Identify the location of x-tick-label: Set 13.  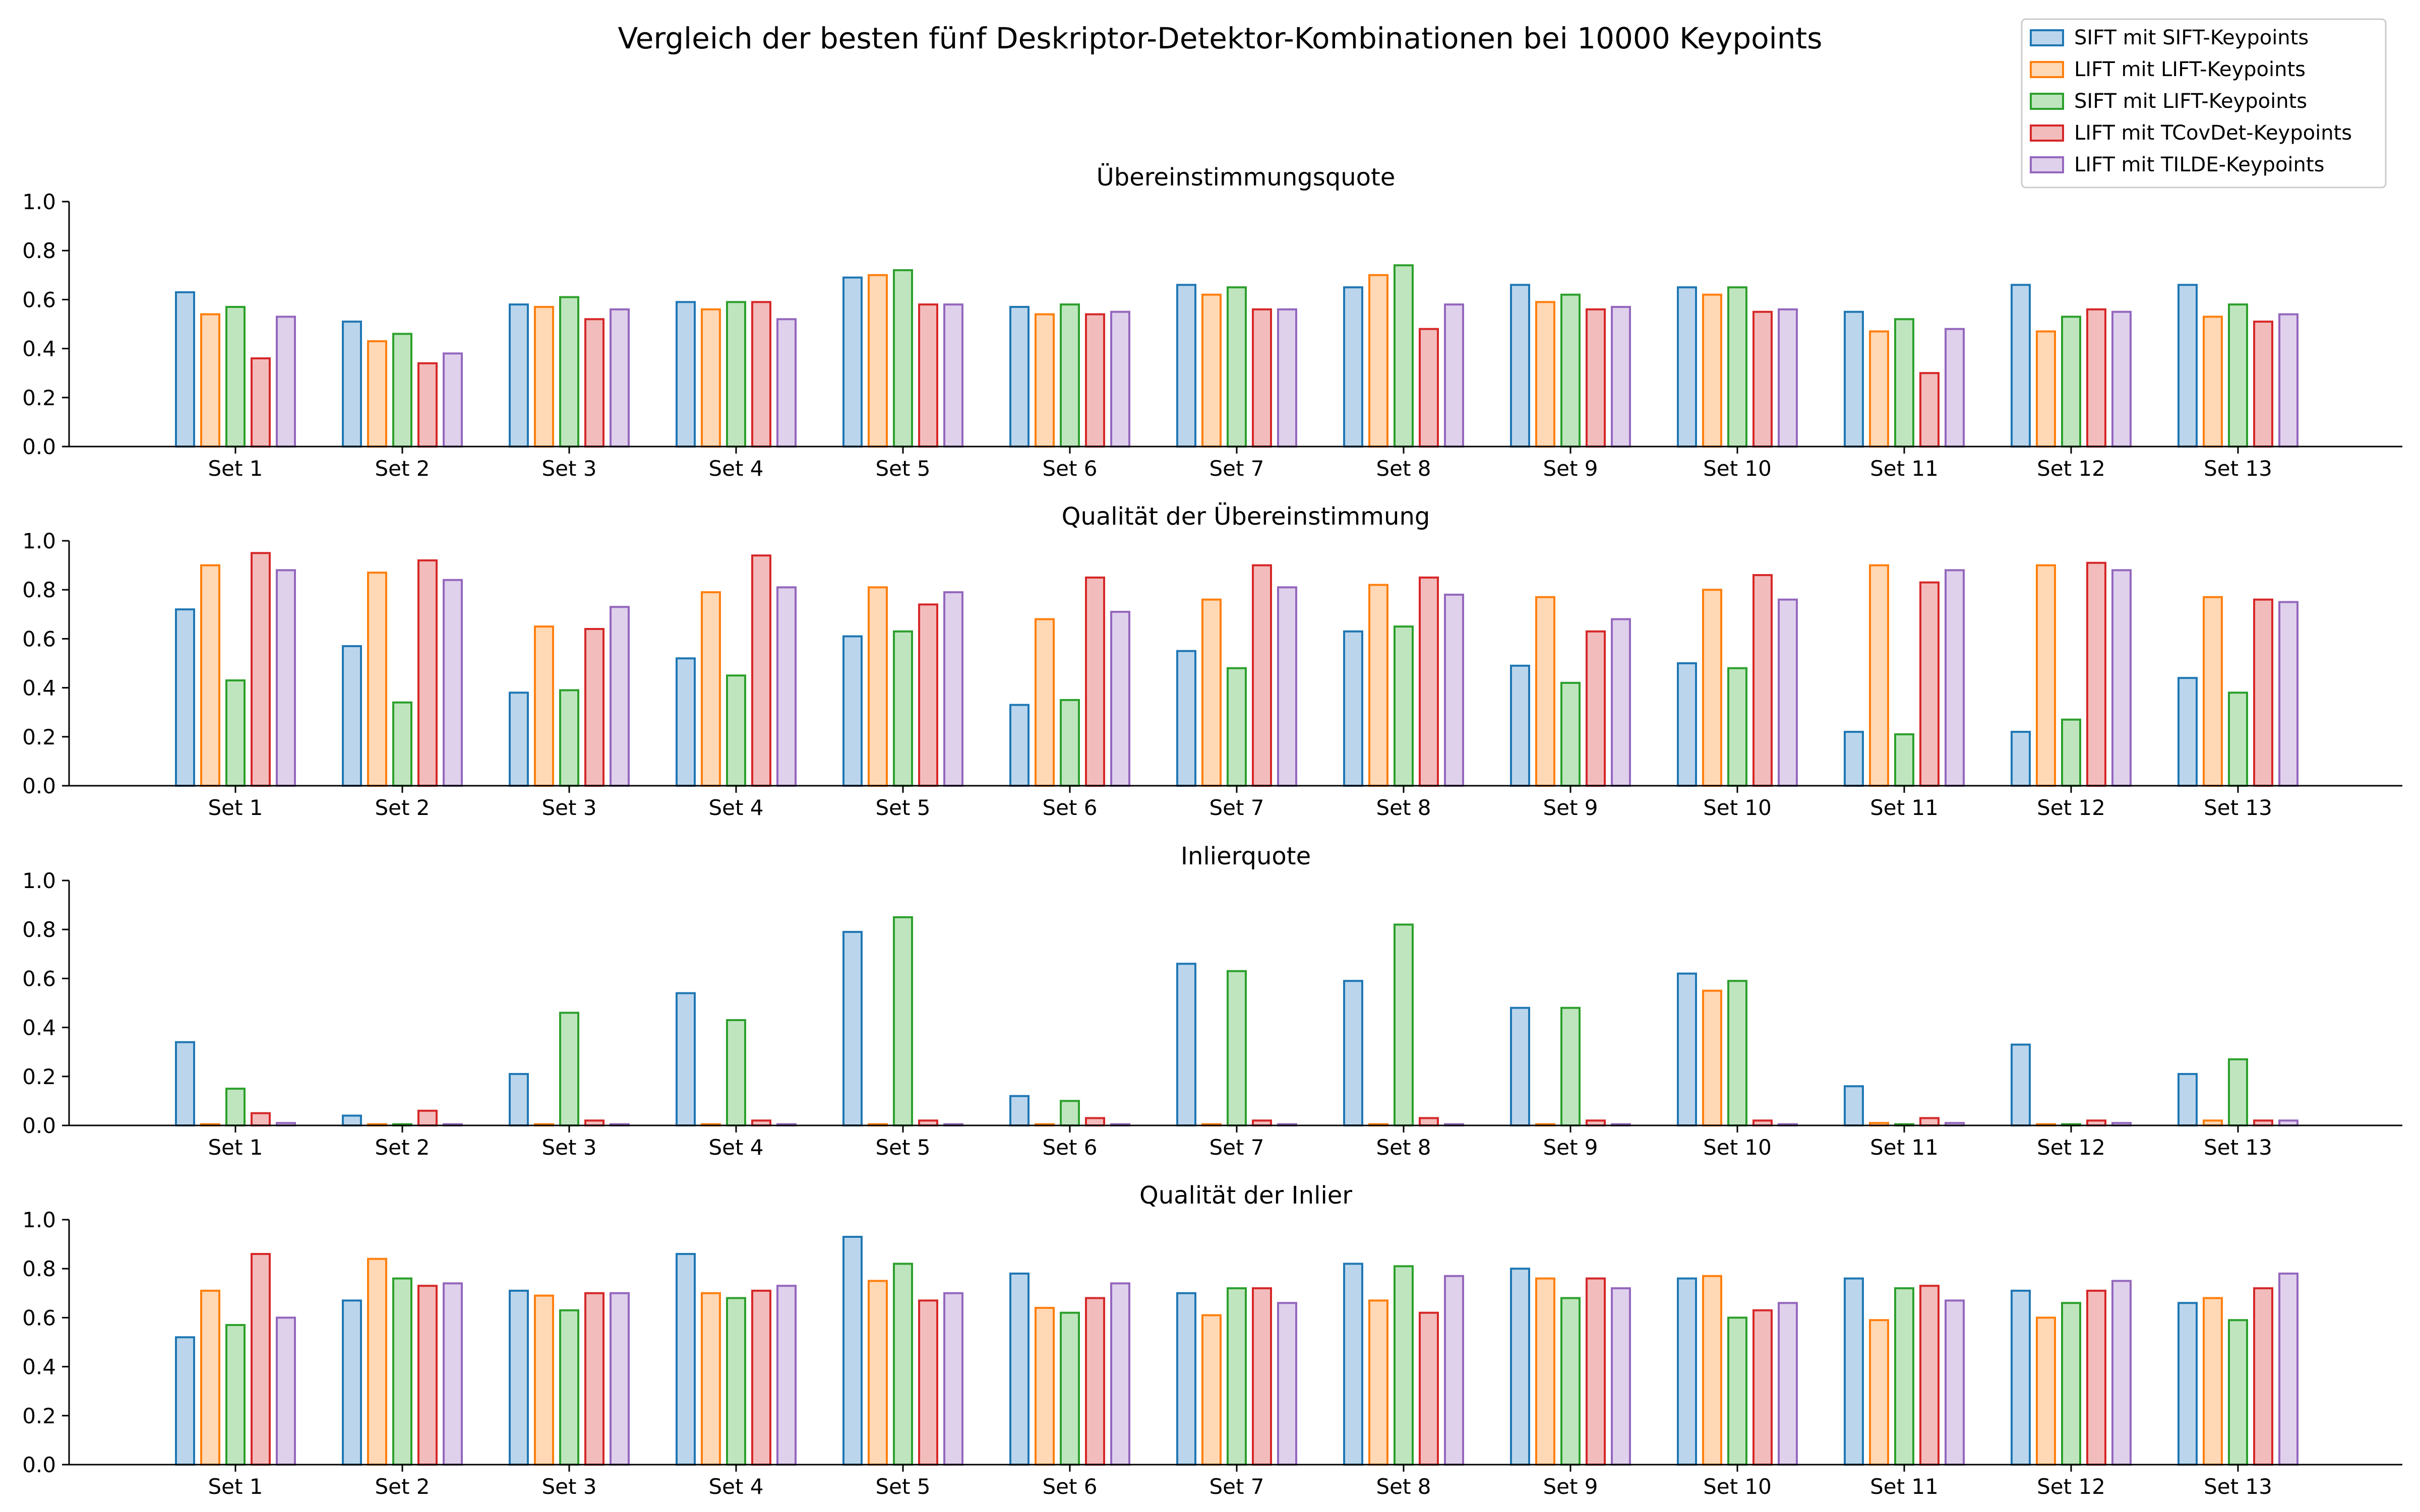
(2238, 1147).